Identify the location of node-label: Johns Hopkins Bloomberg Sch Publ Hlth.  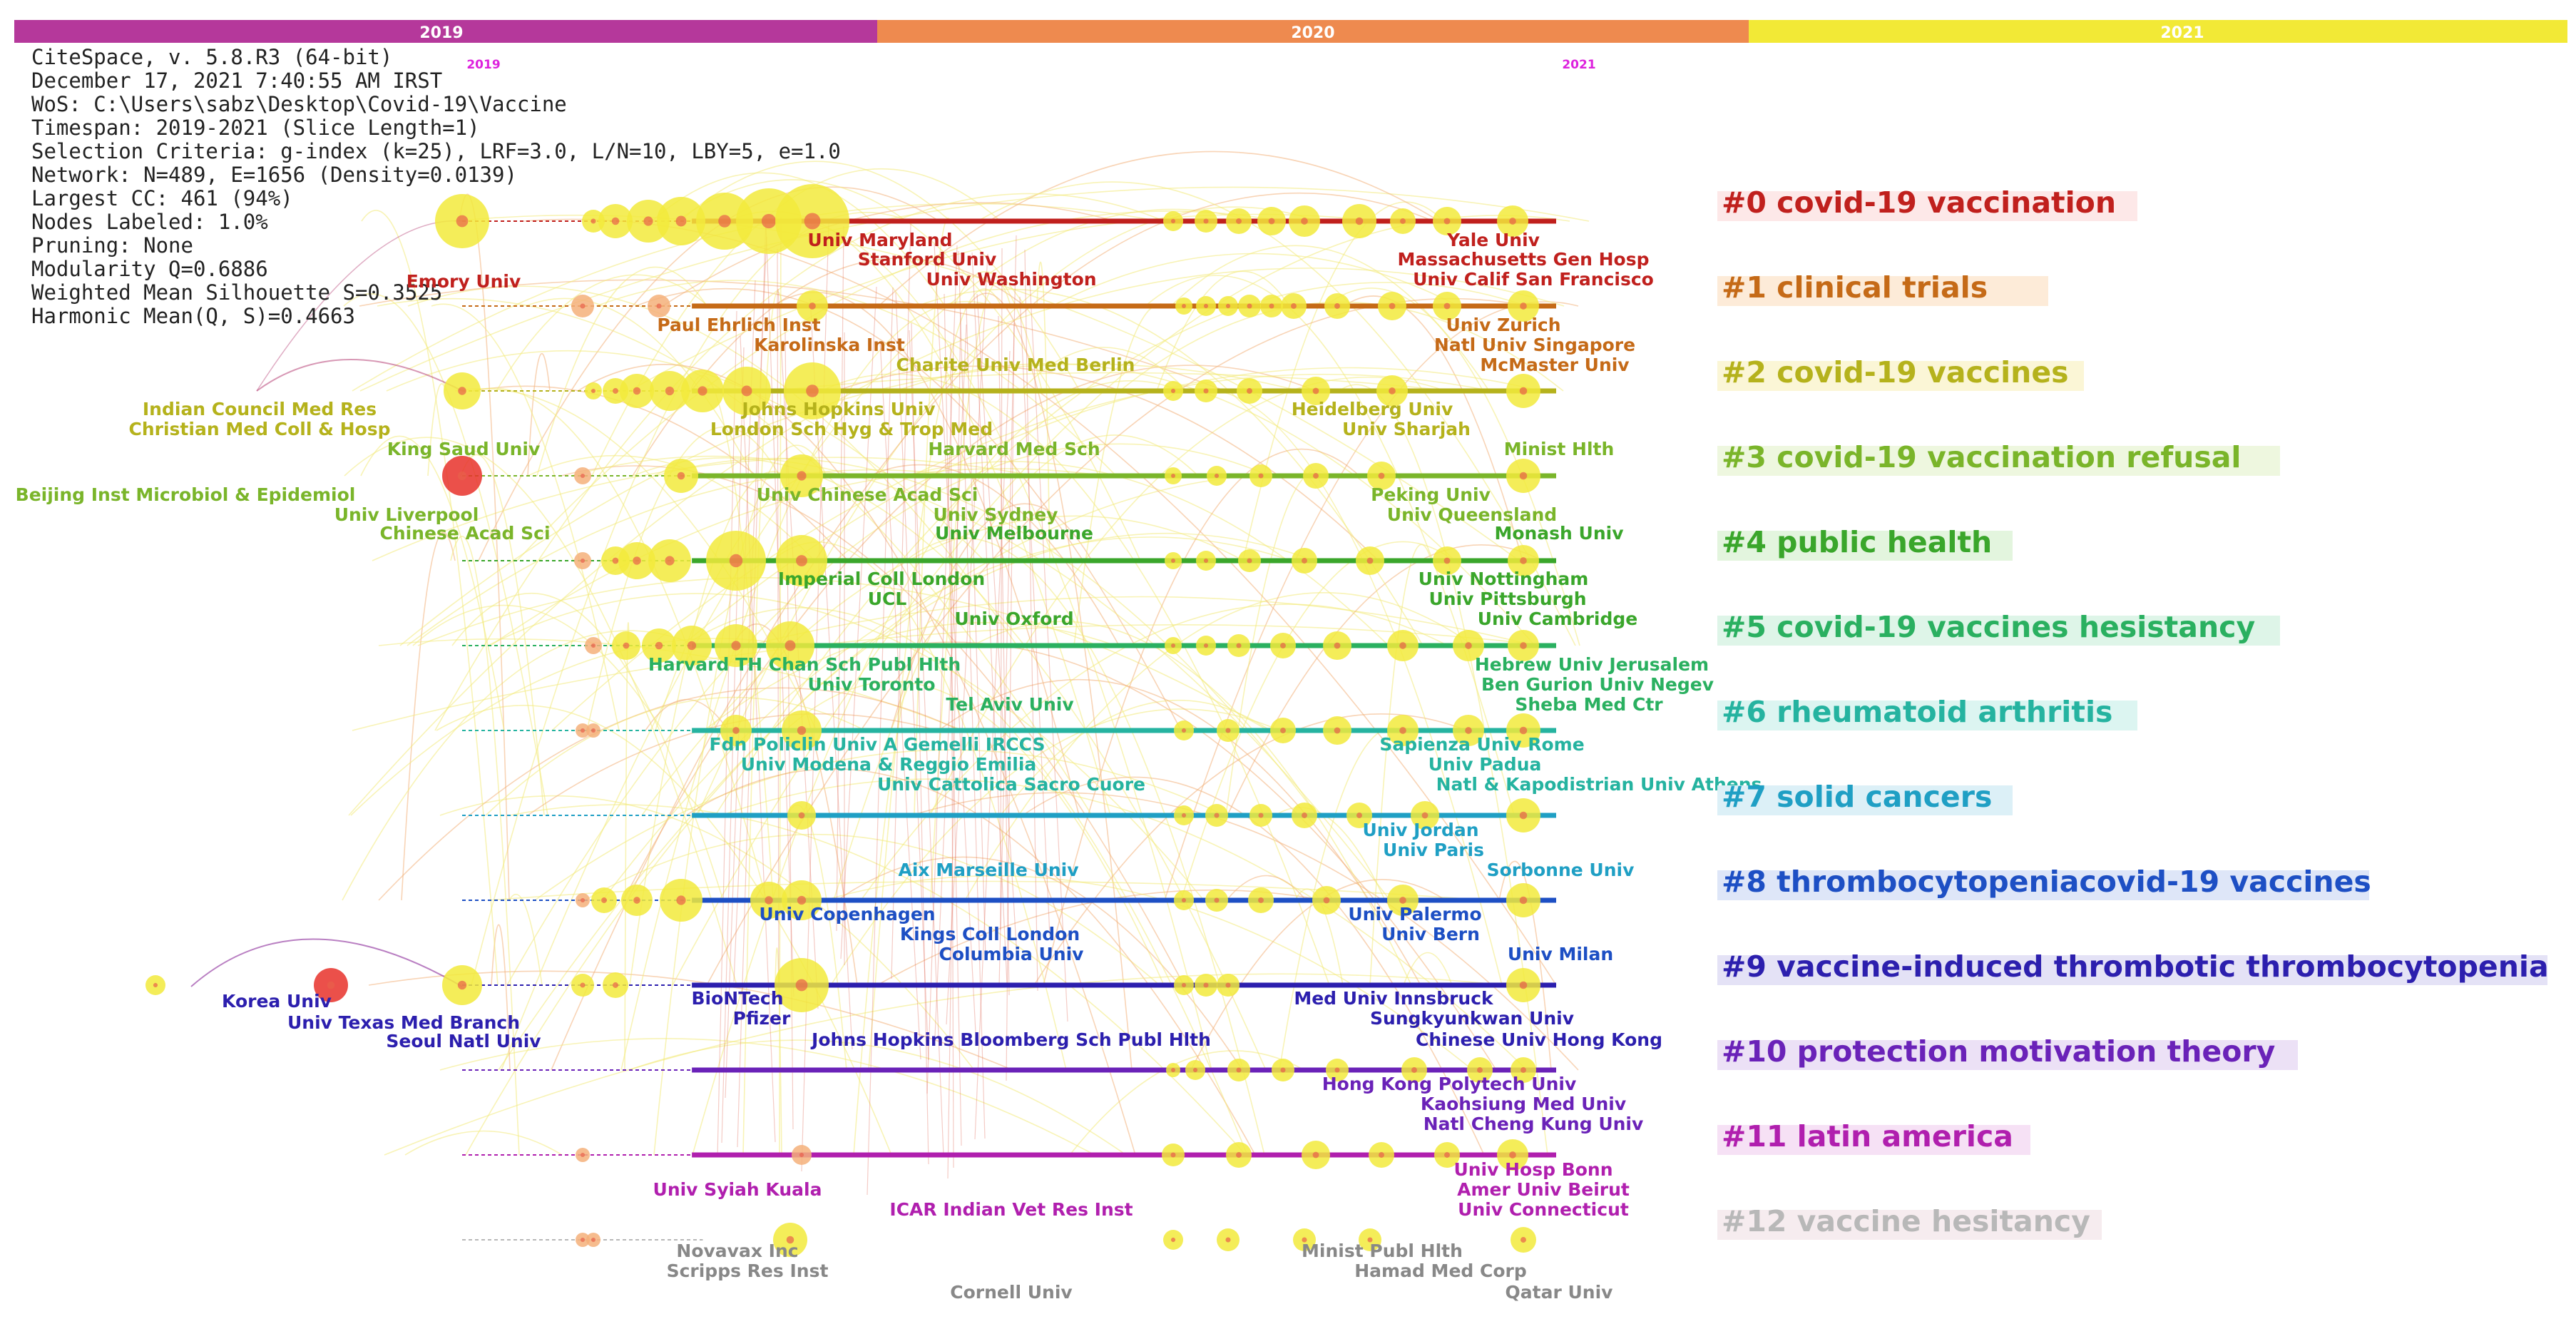
(1010, 1039).